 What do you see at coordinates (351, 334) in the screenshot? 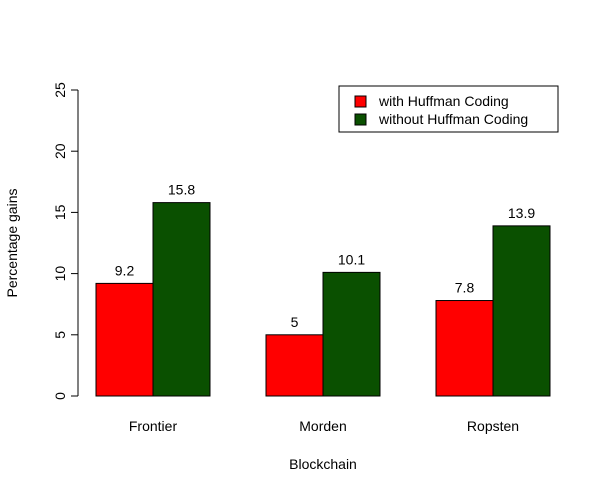
I see `bar-without-huffman-morden` at bounding box center [351, 334].